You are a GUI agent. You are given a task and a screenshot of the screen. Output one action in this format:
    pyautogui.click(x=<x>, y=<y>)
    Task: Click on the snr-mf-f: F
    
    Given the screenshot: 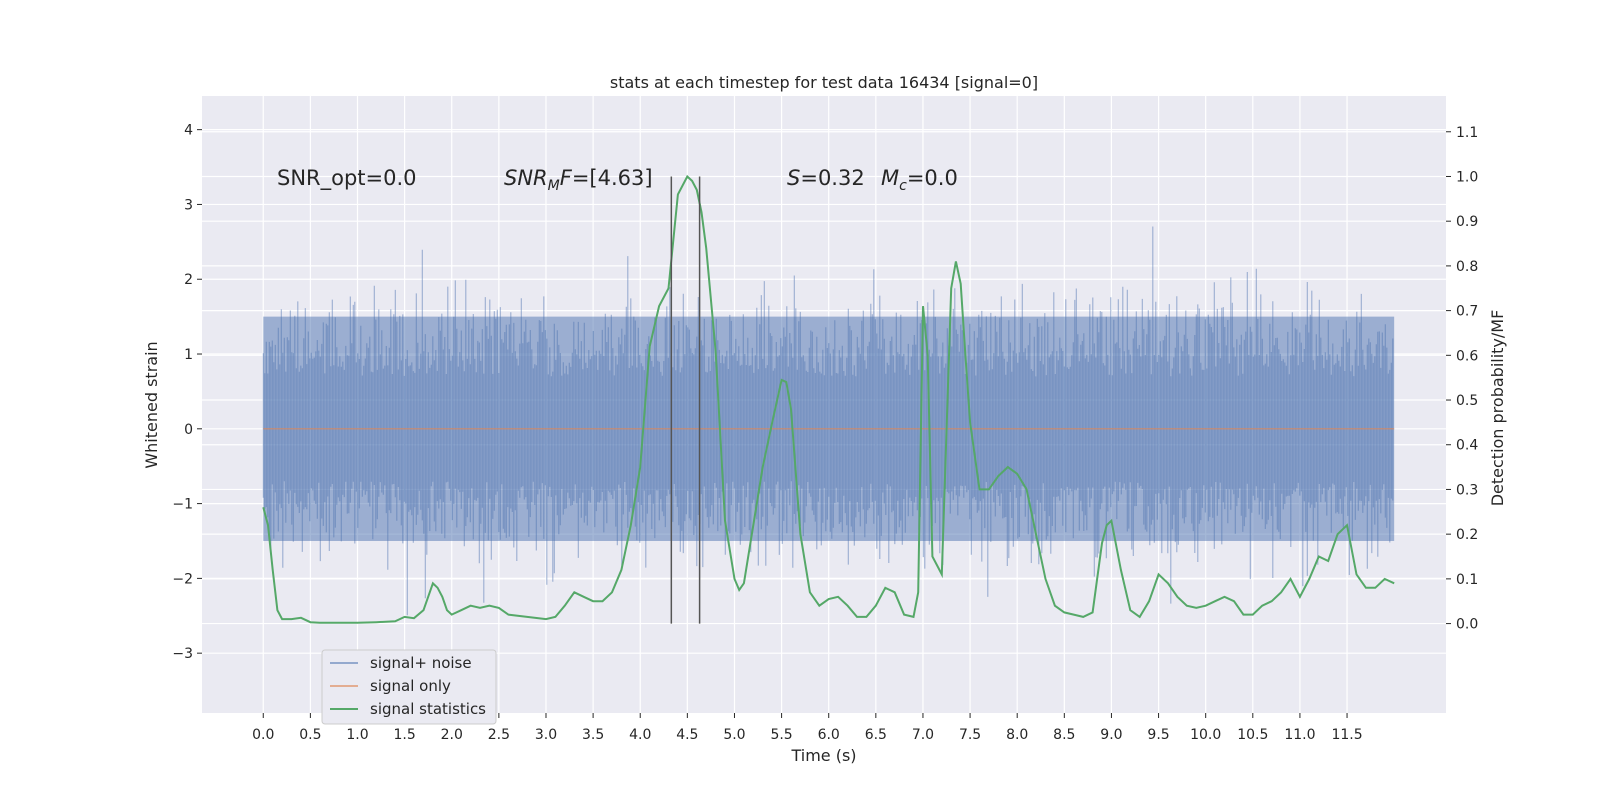 What is the action you would take?
    pyautogui.click(x=566, y=178)
    